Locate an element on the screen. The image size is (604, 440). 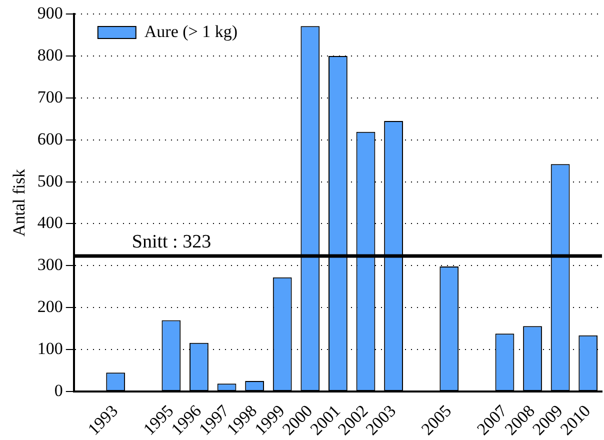
y-tick-label: 900 is located at coordinates (50, 12).